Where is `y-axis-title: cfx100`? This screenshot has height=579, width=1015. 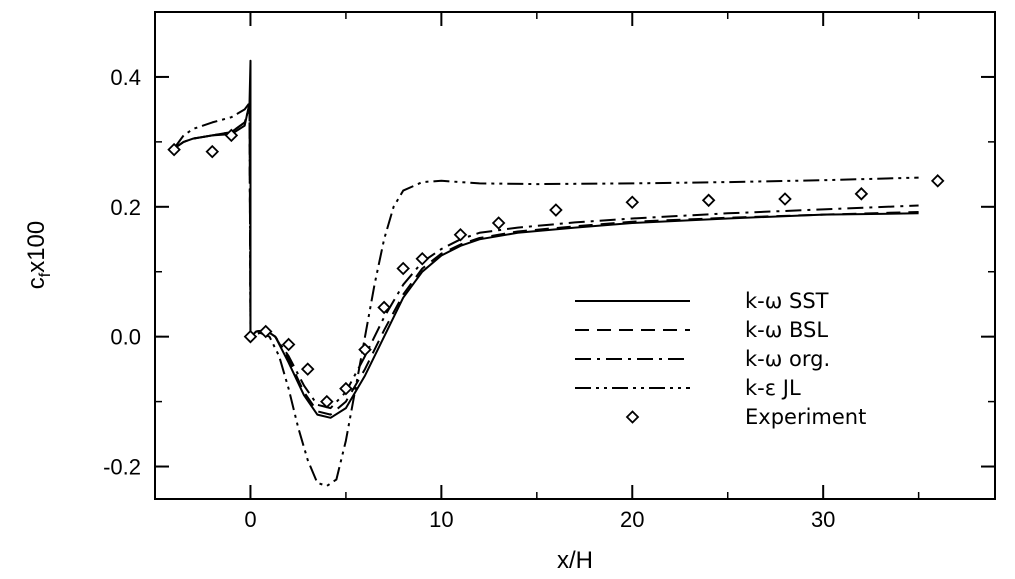 y-axis-title: cfx100 is located at coordinates (38, 255).